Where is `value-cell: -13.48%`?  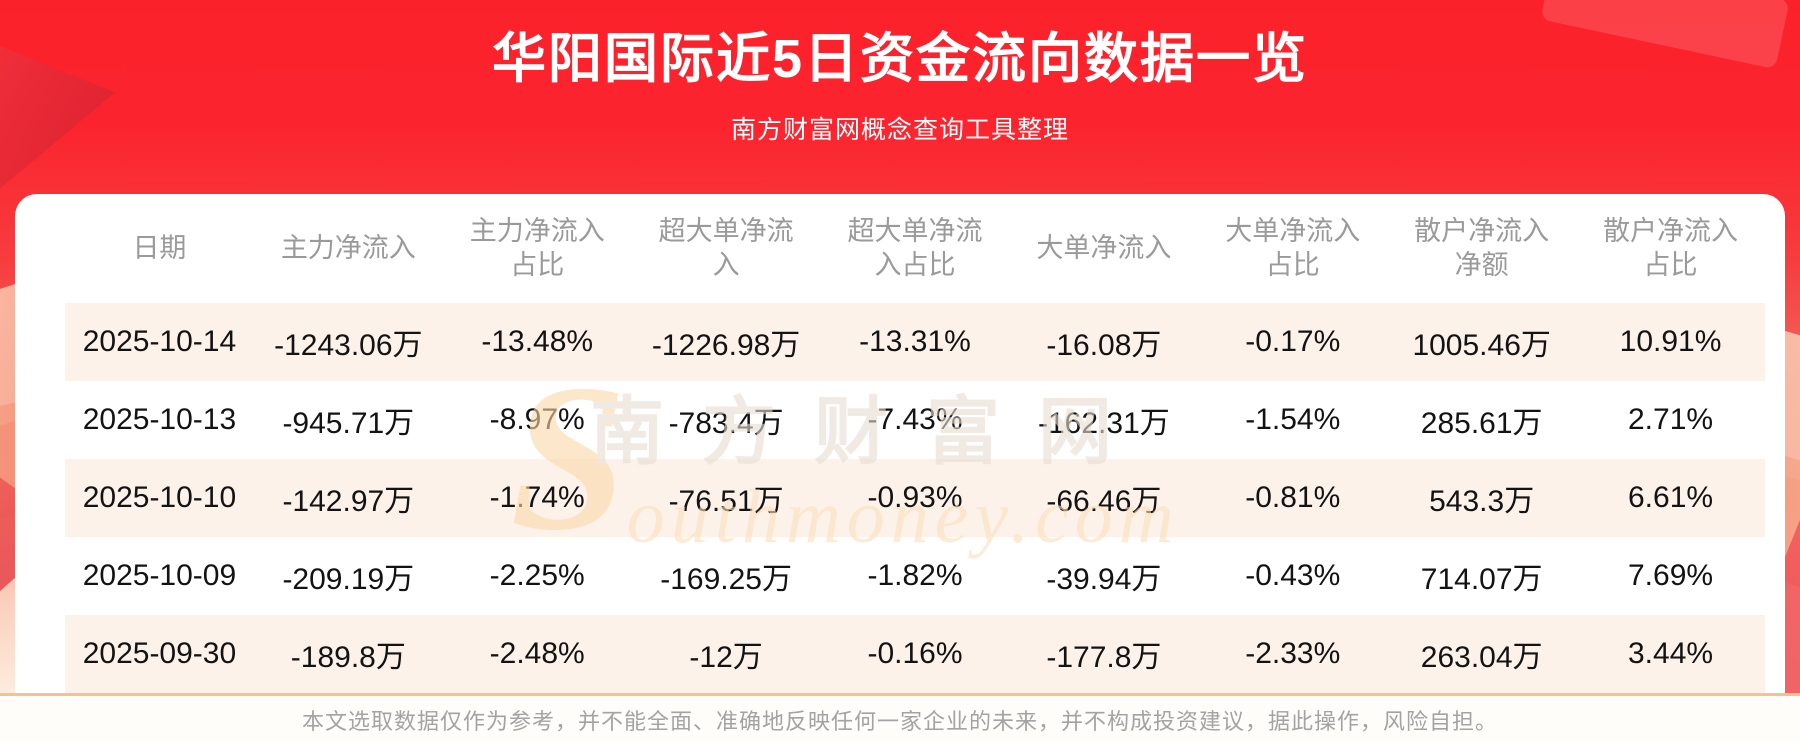
value-cell: -13.48% is located at coordinates (537, 341).